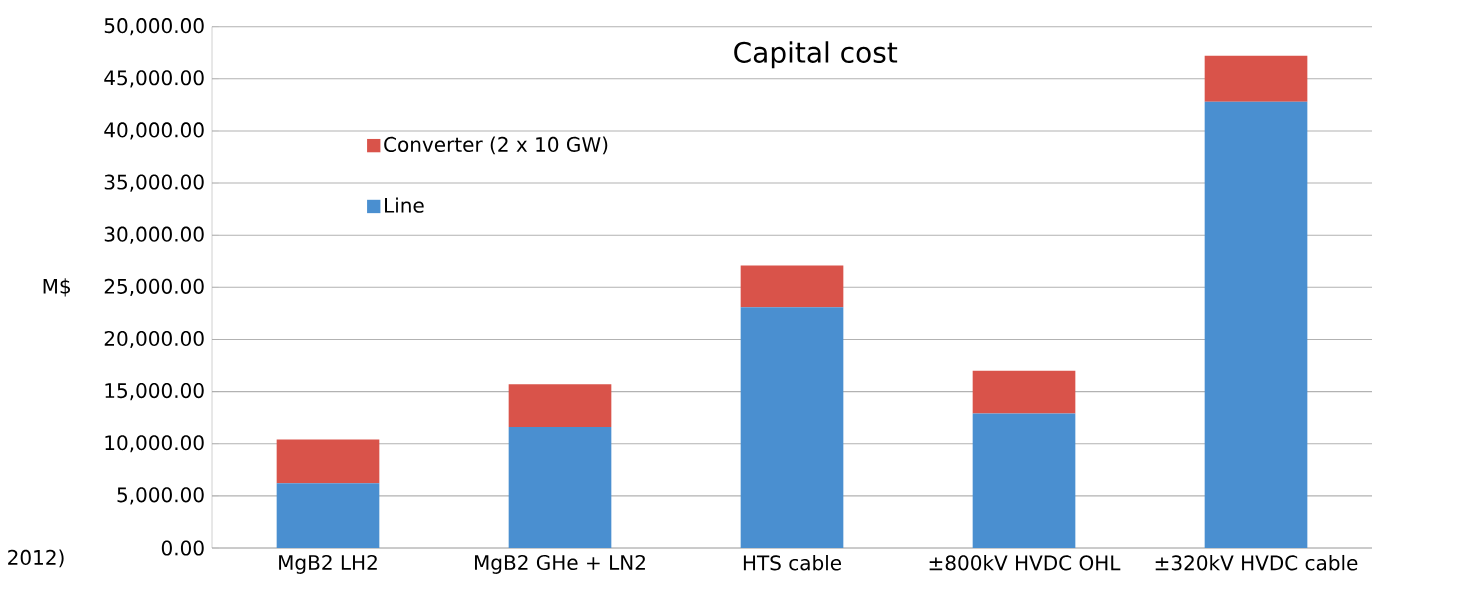 The image size is (1480, 596). Describe the element at coordinates (160, 496) in the screenshot. I see `y-tick-label: 5,000.00` at that location.